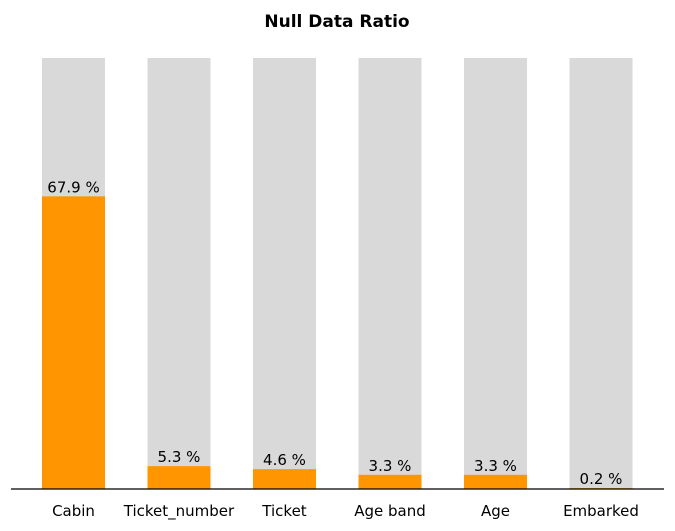 The image size is (675, 531). Describe the element at coordinates (495, 273) in the screenshot. I see `background-bar-age` at that location.